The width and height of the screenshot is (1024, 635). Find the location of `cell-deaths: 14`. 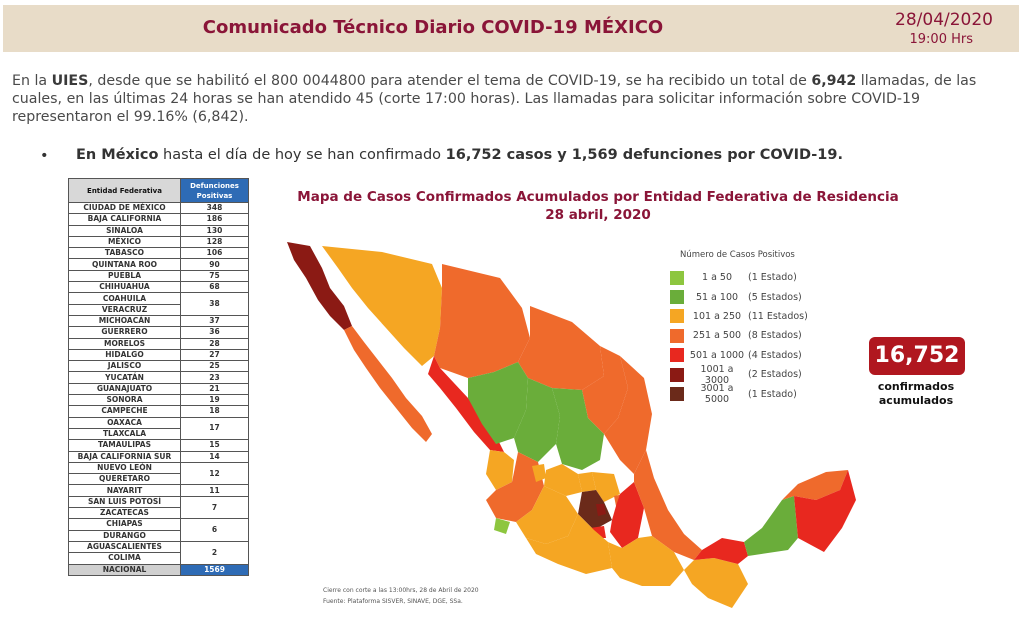

cell-deaths: 14 is located at coordinates (214, 456).